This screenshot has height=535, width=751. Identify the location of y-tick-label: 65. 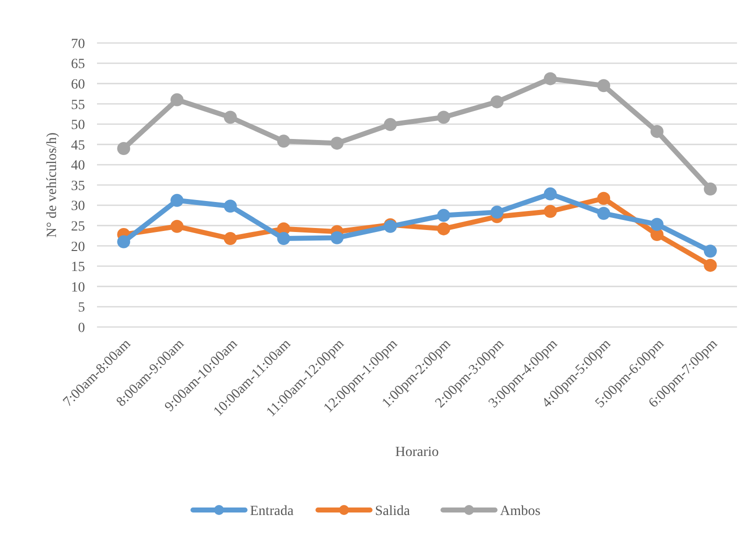
(78, 64).